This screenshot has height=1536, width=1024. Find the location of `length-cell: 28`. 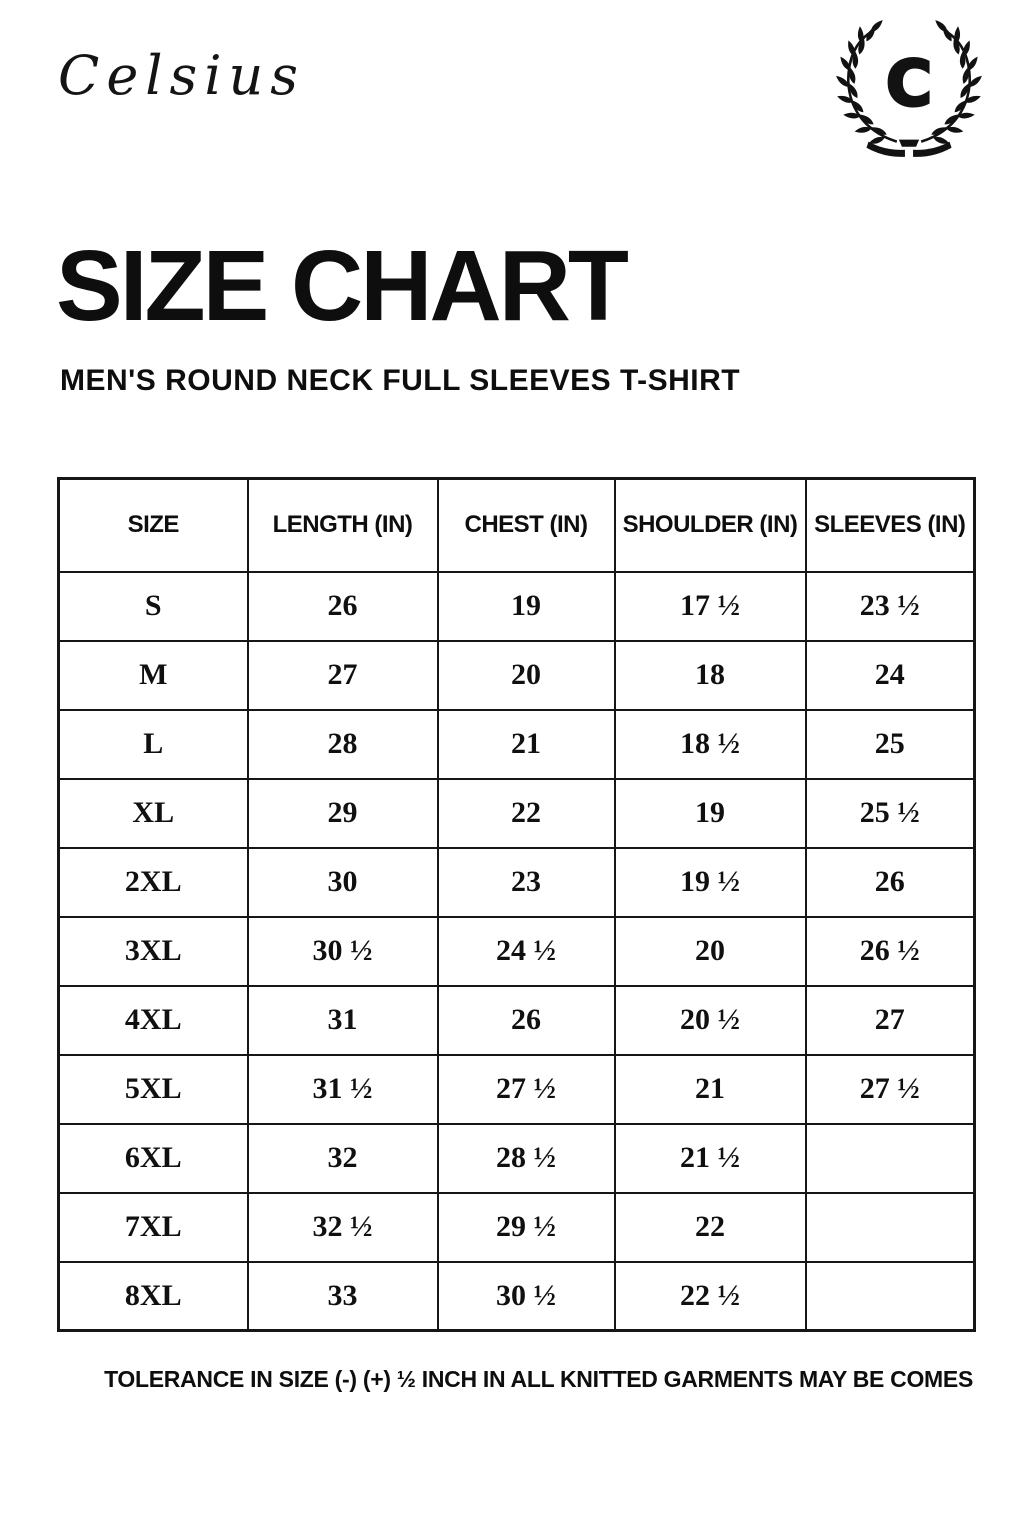

length-cell: 28 is located at coordinates (342, 744).